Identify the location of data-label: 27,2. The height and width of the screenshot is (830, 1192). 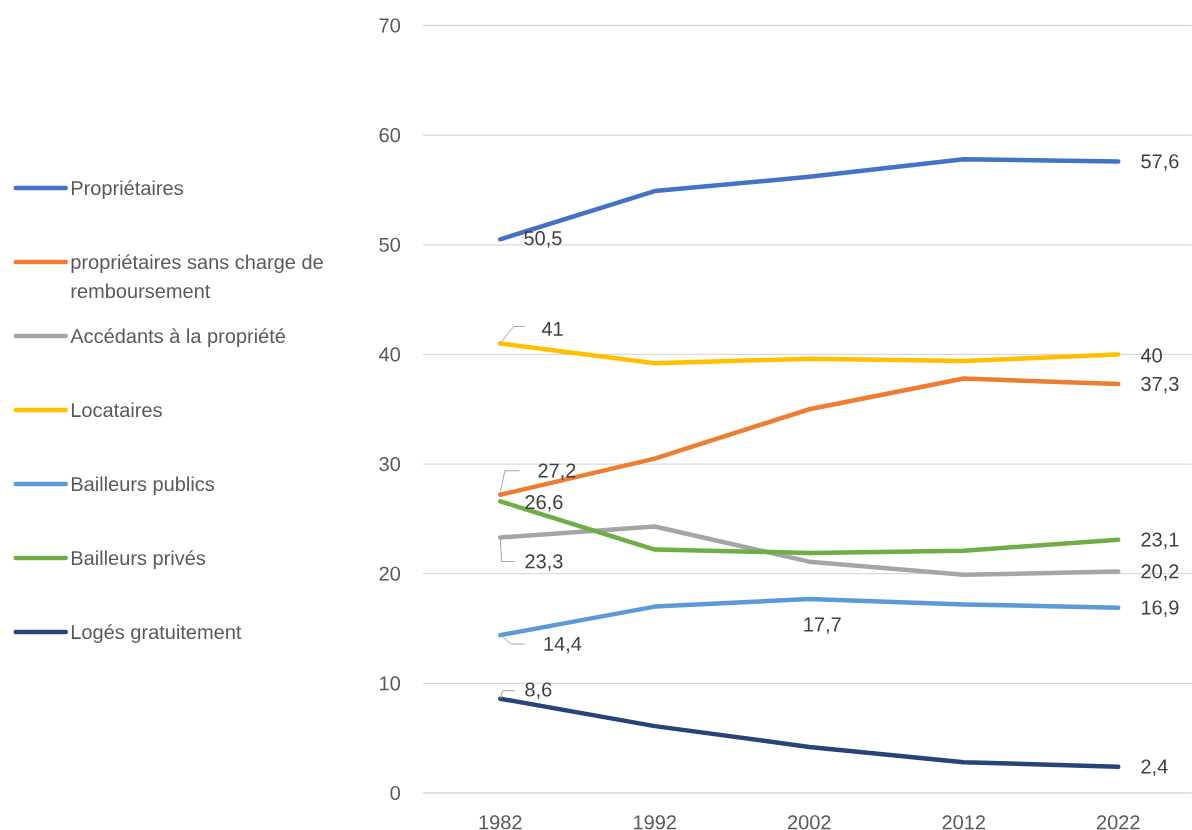
(557, 472).